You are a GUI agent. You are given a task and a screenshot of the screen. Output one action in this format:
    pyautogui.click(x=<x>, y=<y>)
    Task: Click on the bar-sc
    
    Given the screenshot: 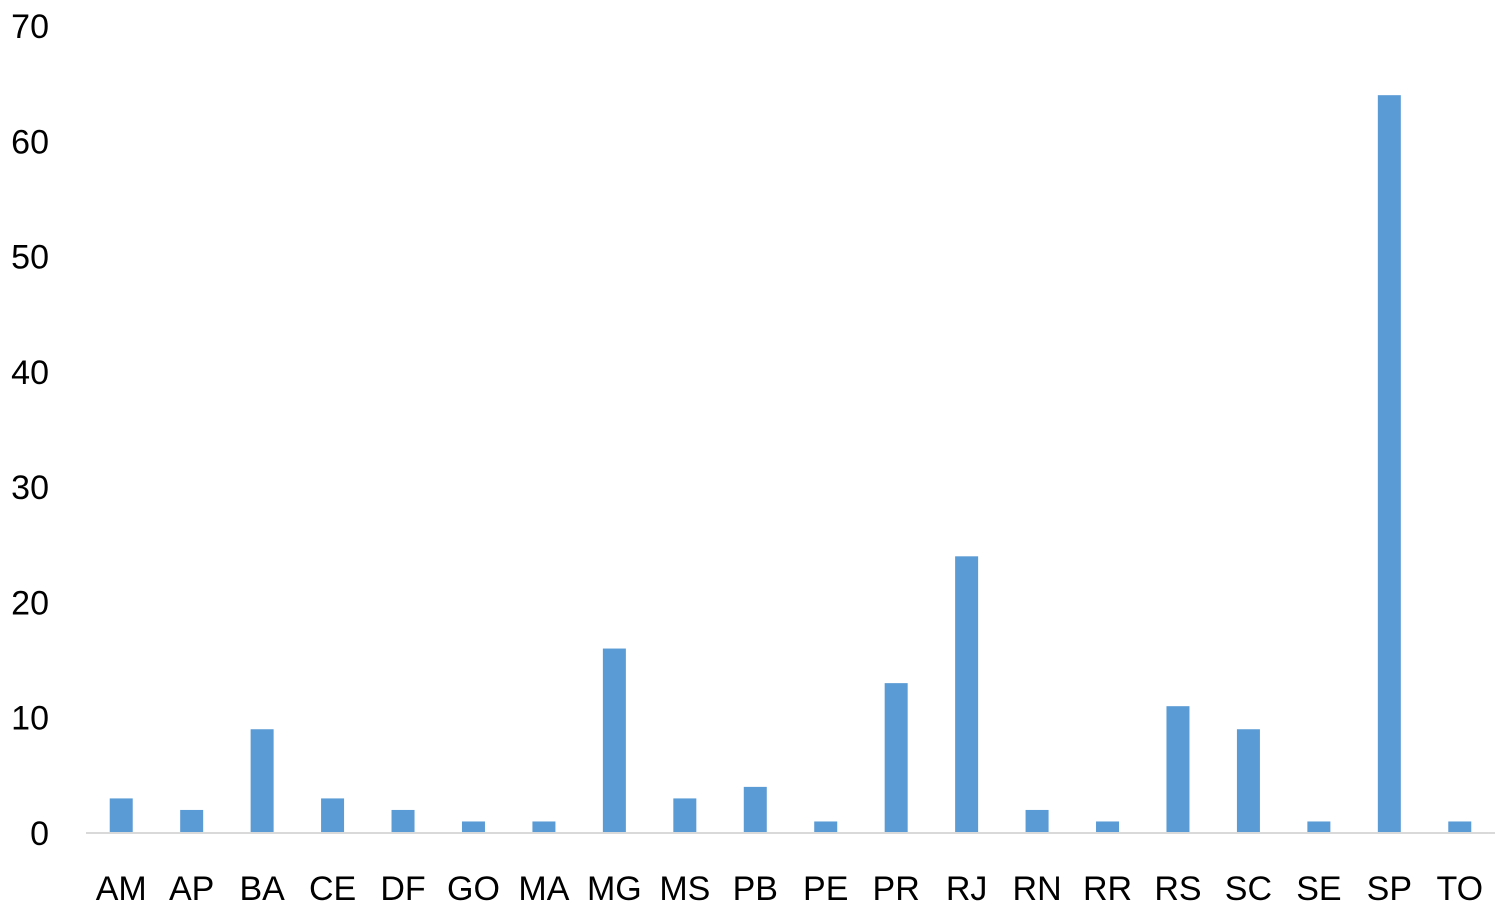 What is the action you would take?
    pyautogui.click(x=1248, y=781)
    